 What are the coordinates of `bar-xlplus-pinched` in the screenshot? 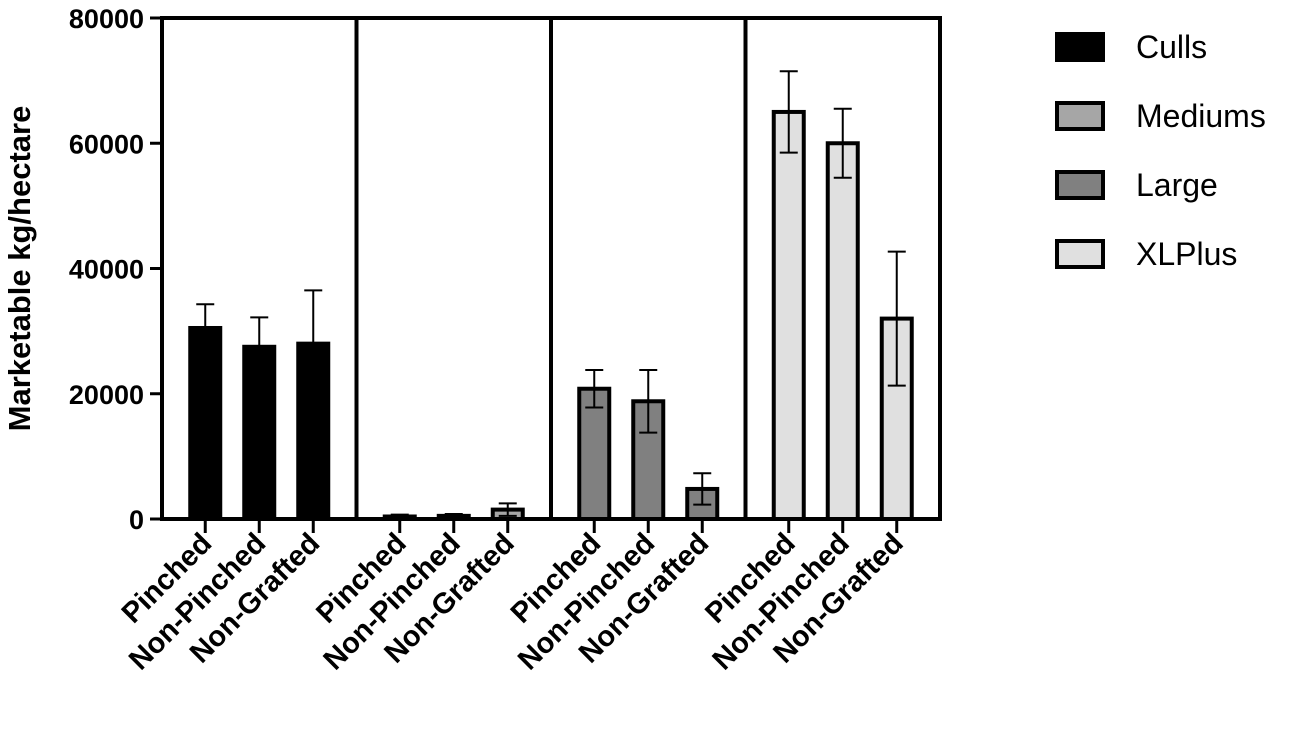 It's located at (788, 315).